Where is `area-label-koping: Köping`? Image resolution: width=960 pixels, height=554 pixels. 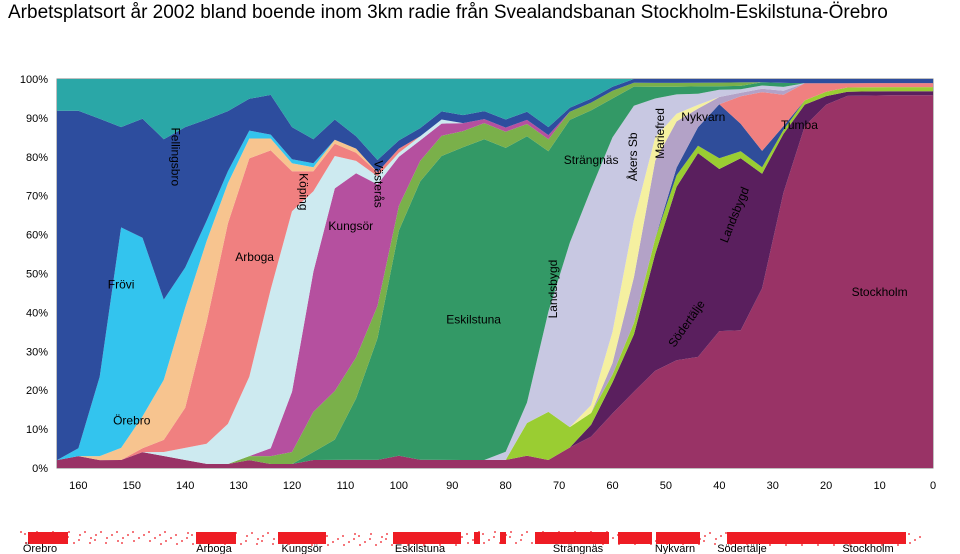 area-label-koping: Köping is located at coordinates (304, 191).